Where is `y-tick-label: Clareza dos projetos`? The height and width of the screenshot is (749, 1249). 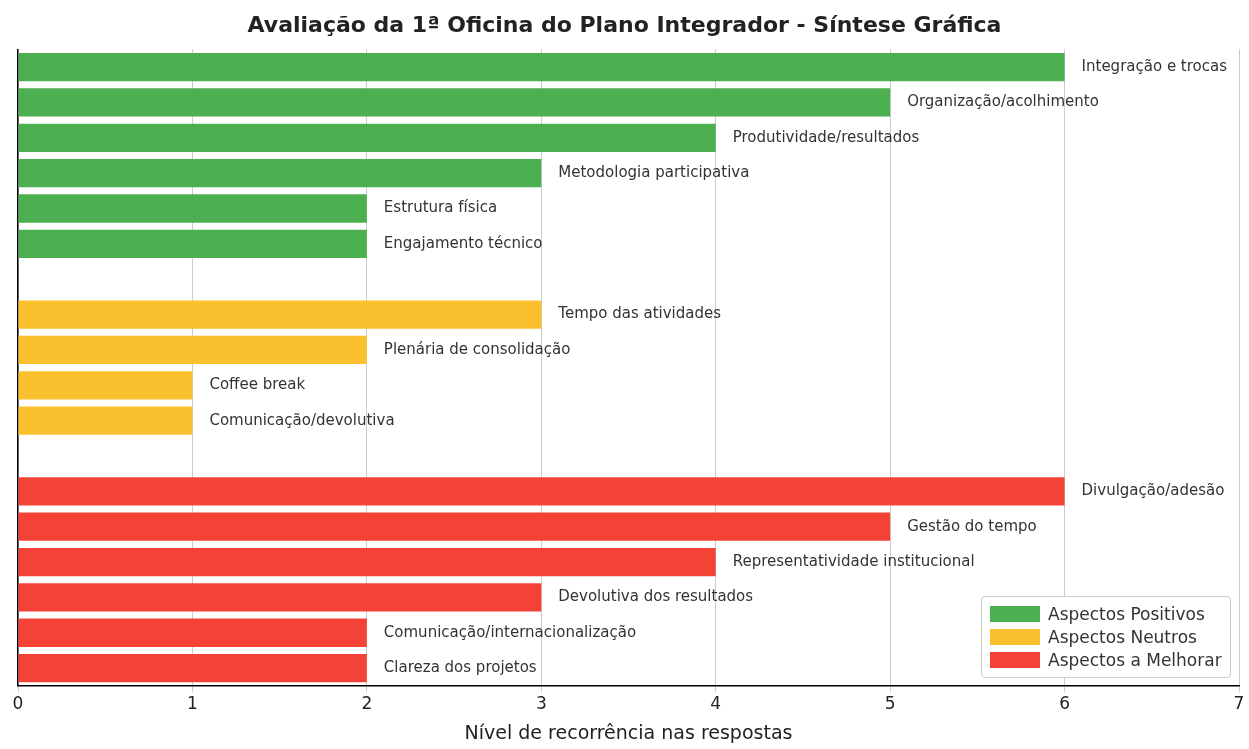
y-tick-label: Clareza dos projetos is located at coordinates (460, 667).